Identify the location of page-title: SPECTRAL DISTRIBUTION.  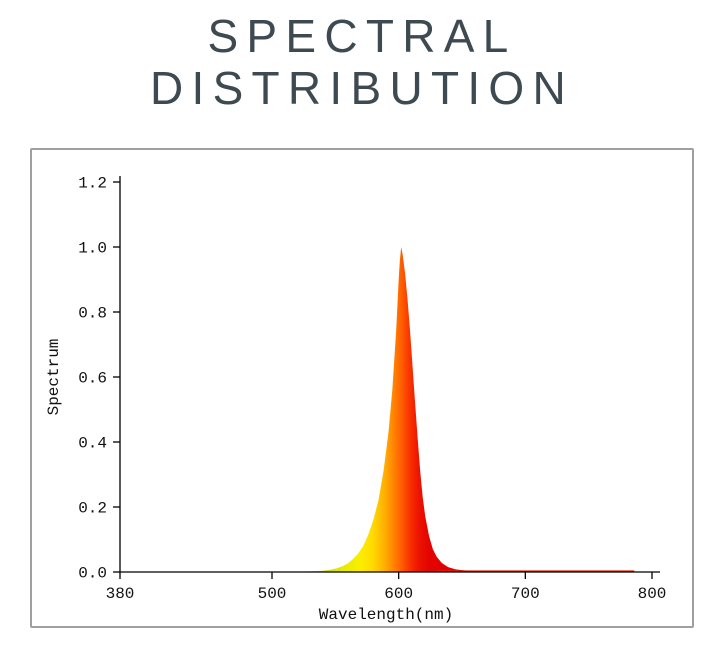
(362, 62).